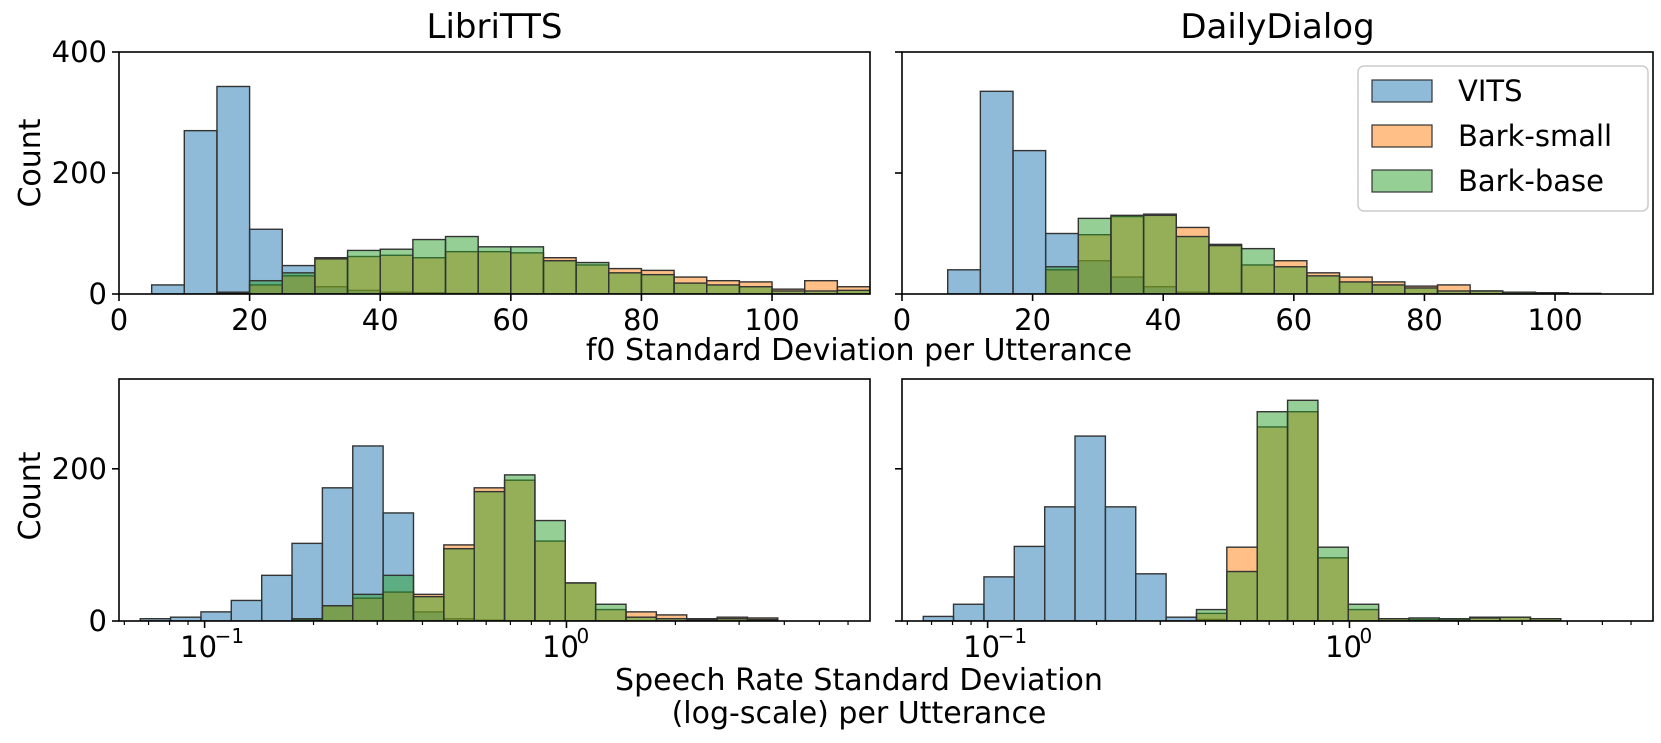  I want to click on y-axis-label-top: Count, so click(30, 162).